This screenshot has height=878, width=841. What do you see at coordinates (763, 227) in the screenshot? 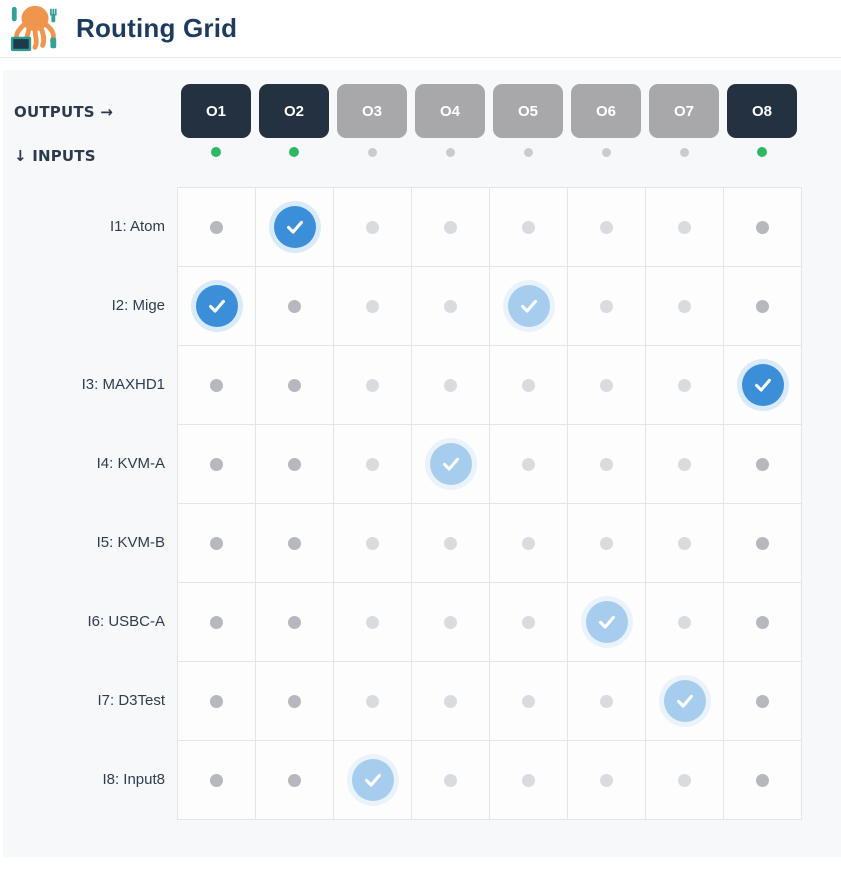
I see `route-cell-I1-O8` at bounding box center [763, 227].